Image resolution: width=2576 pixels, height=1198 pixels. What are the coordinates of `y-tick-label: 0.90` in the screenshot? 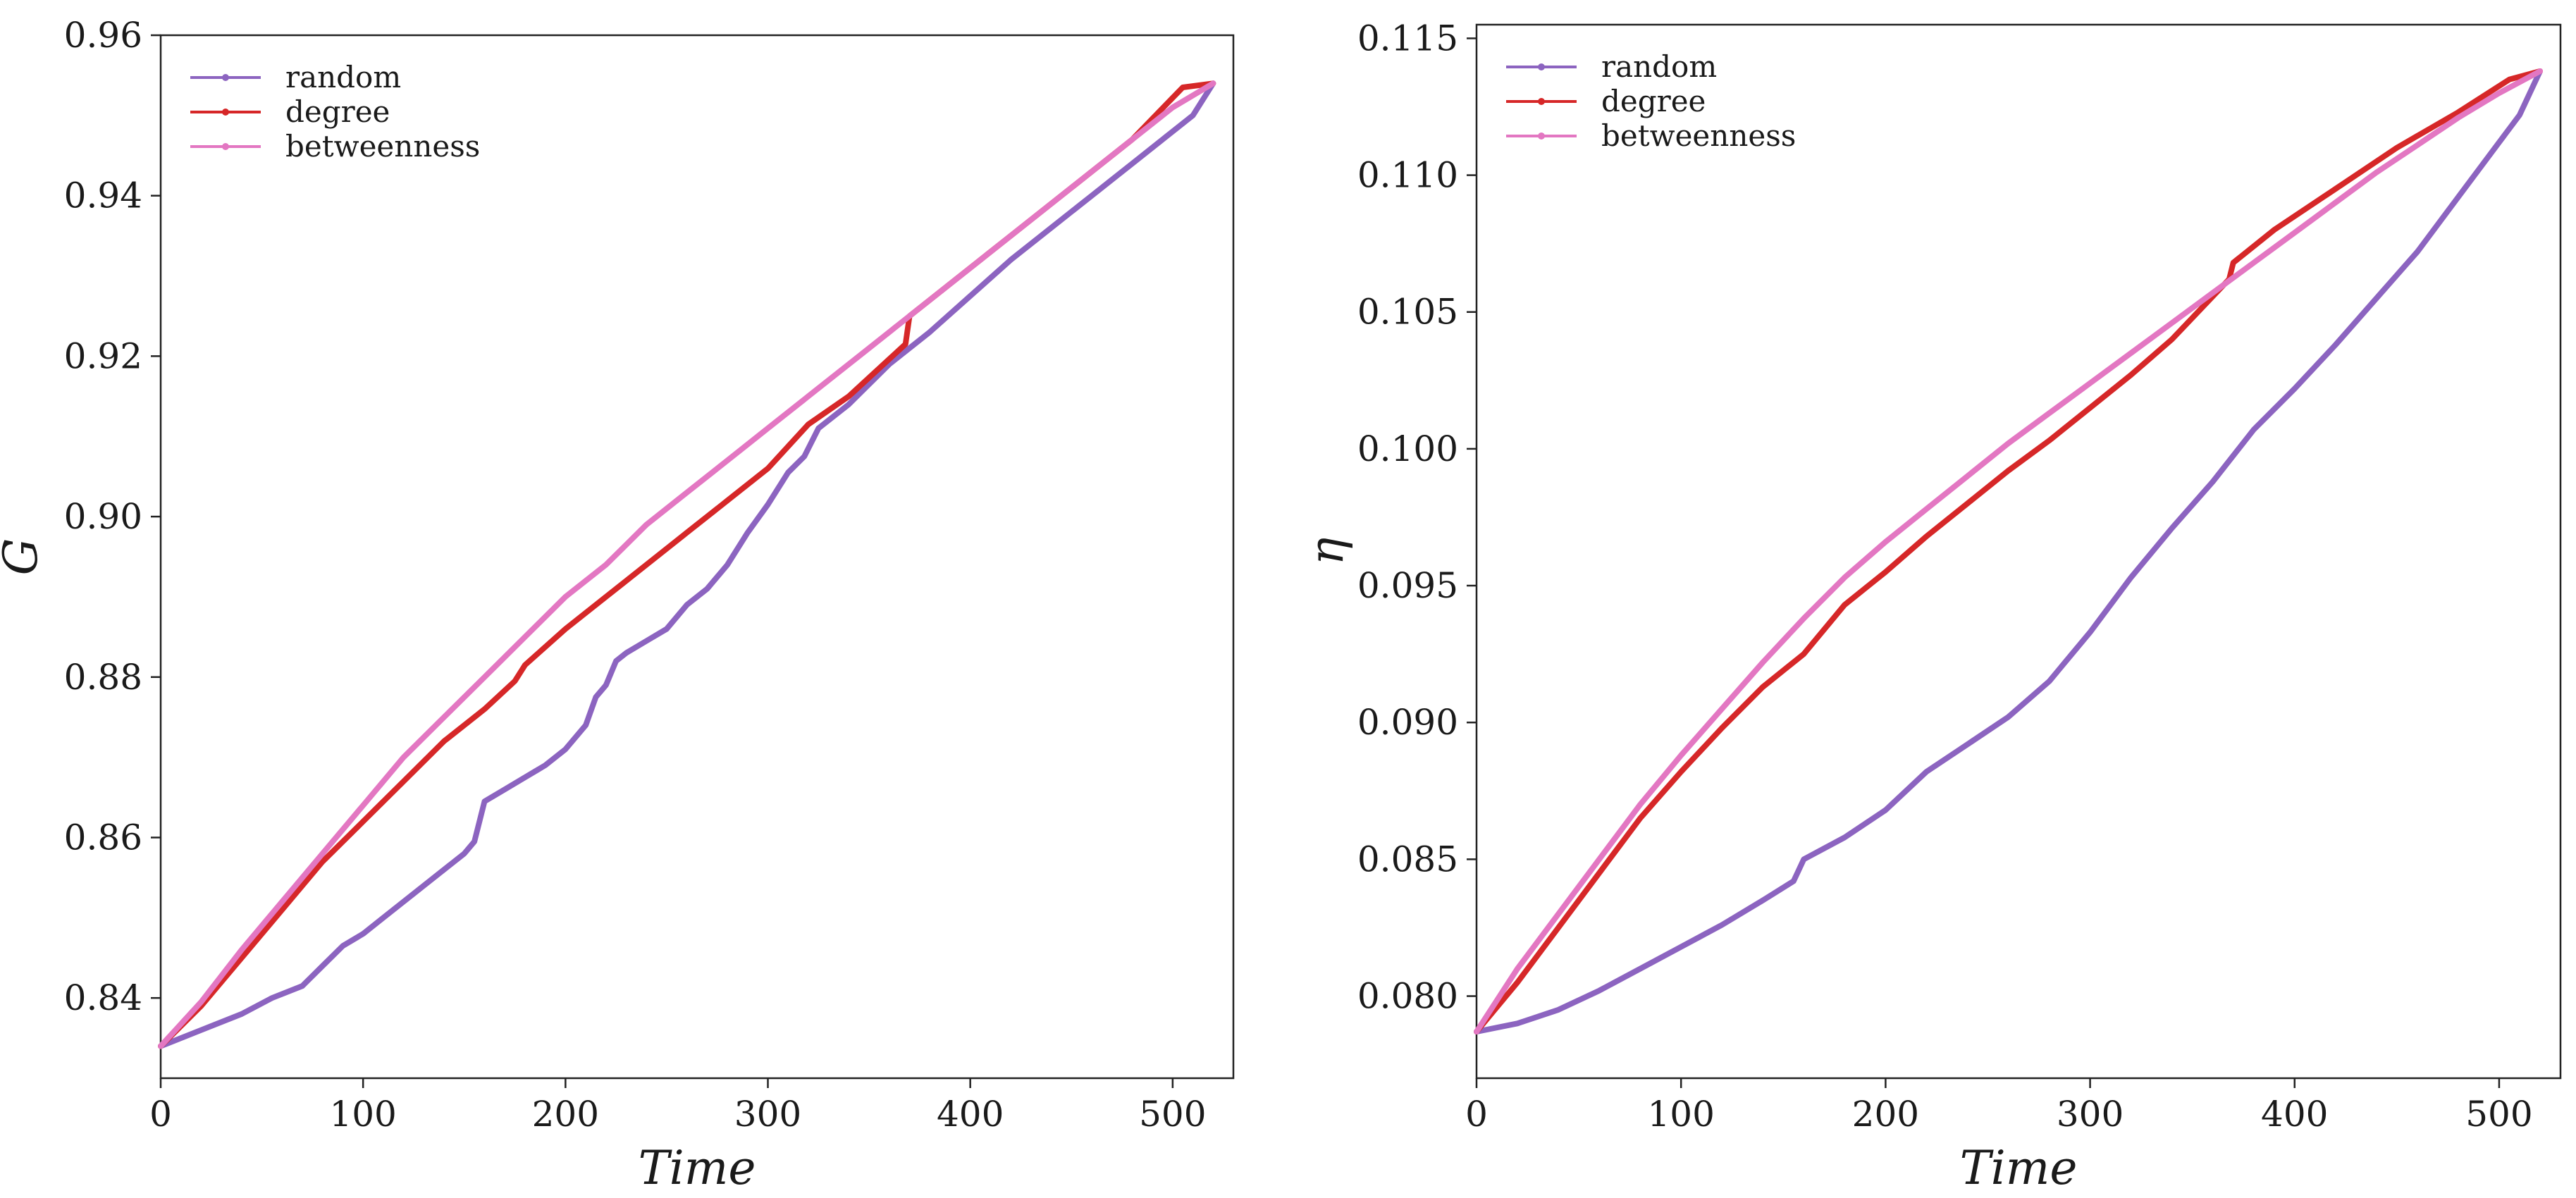 It's located at (103, 517).